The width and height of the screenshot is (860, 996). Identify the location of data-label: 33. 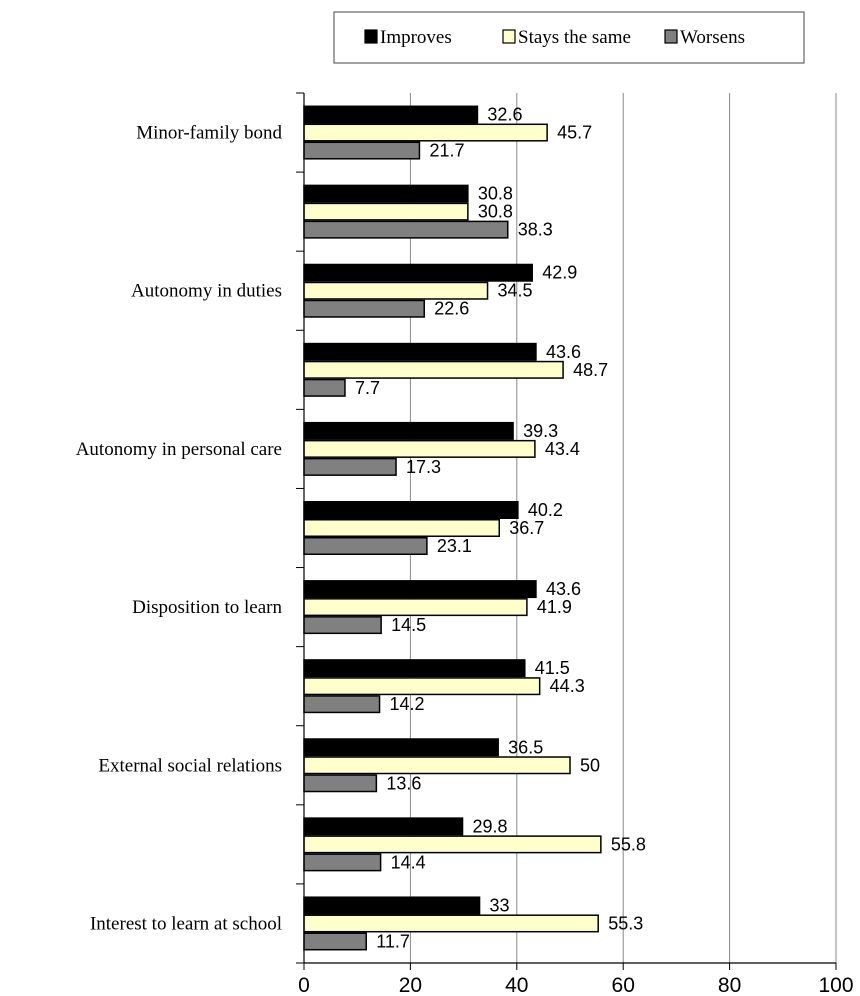
(500, 905).